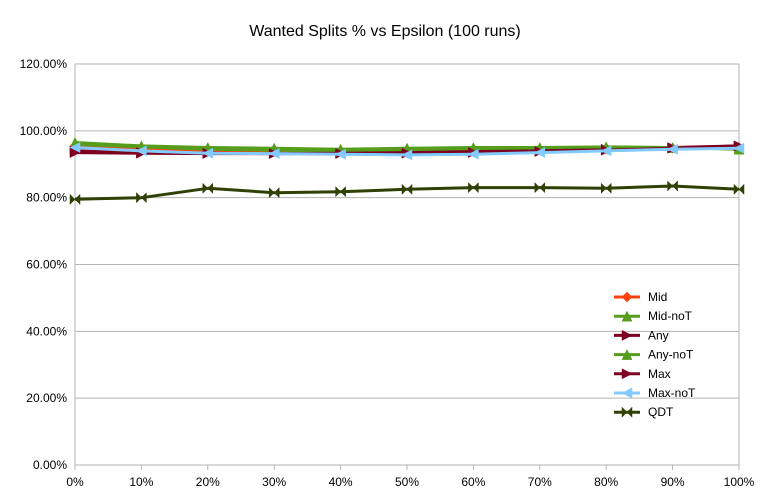 The image size is (770, 504). What do you see at coordinates (606, 482) in the screenshot?
I see `x-tick-label: 80%` at bounding box center [606, 482].